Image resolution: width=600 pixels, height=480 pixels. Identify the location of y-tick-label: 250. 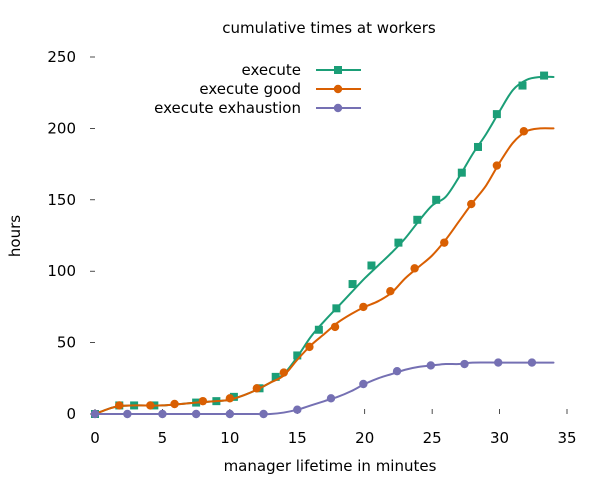
(61, 57).